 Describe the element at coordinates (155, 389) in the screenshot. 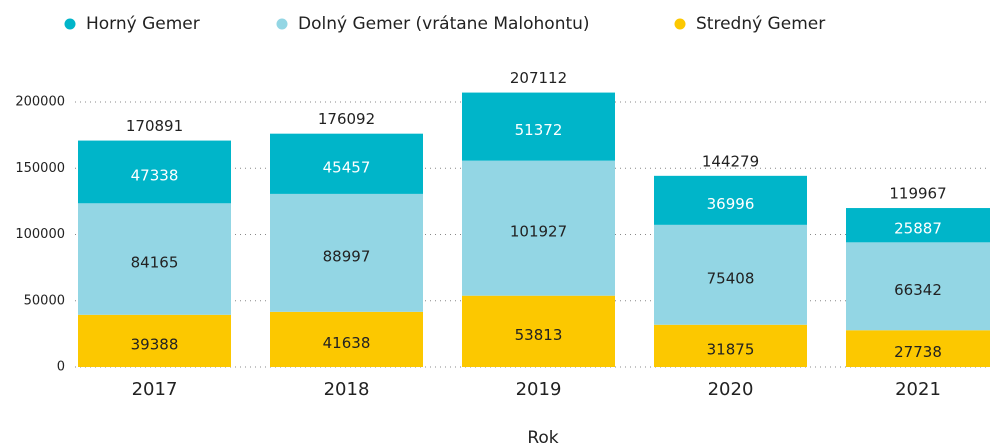

I see `x-tick-label: 2017` at that location.